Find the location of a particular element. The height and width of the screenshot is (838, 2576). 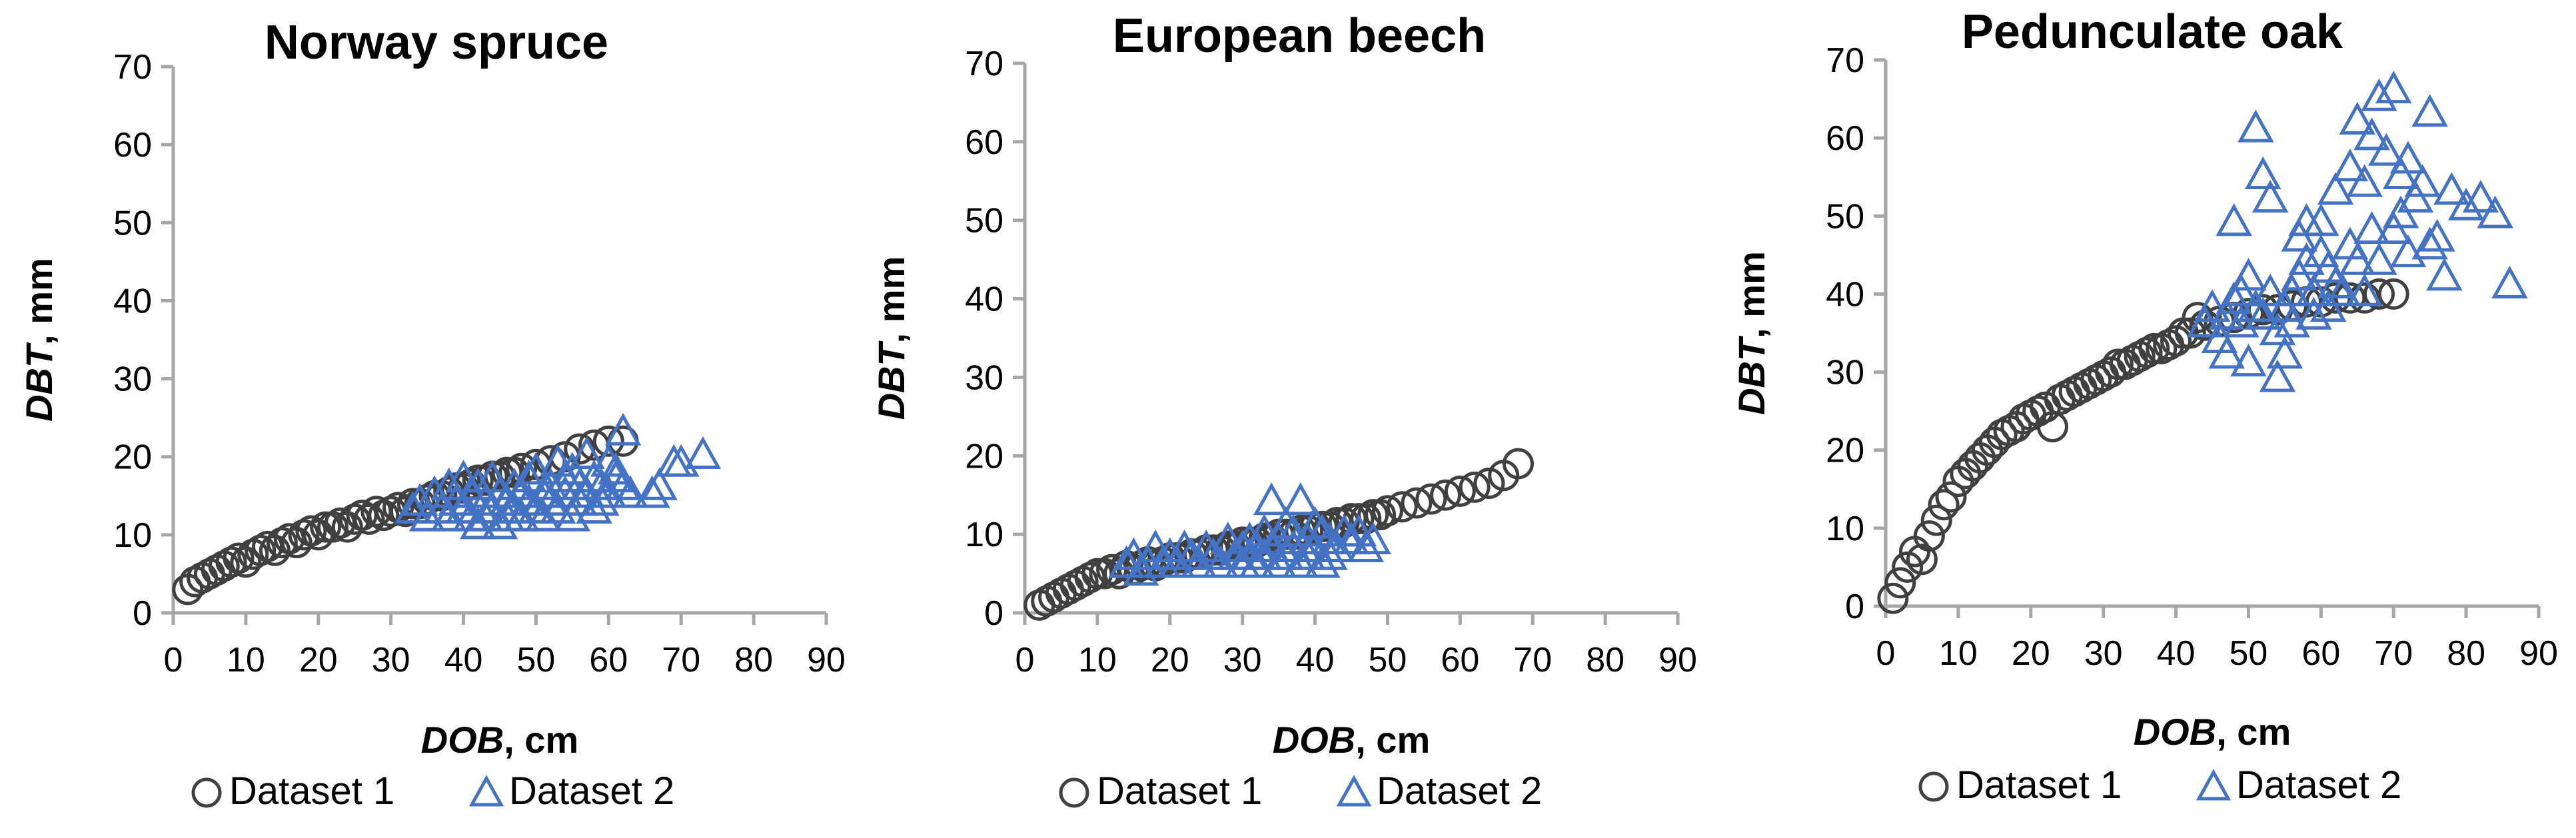

y-axis-label: DBT, mm is located at coordinates (1751, 333).